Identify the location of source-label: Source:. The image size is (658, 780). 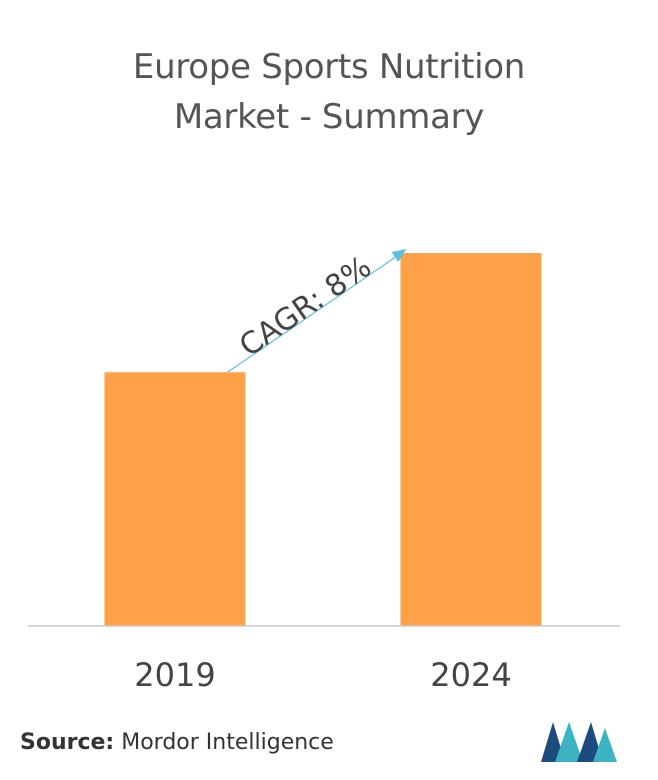
(67, 742).